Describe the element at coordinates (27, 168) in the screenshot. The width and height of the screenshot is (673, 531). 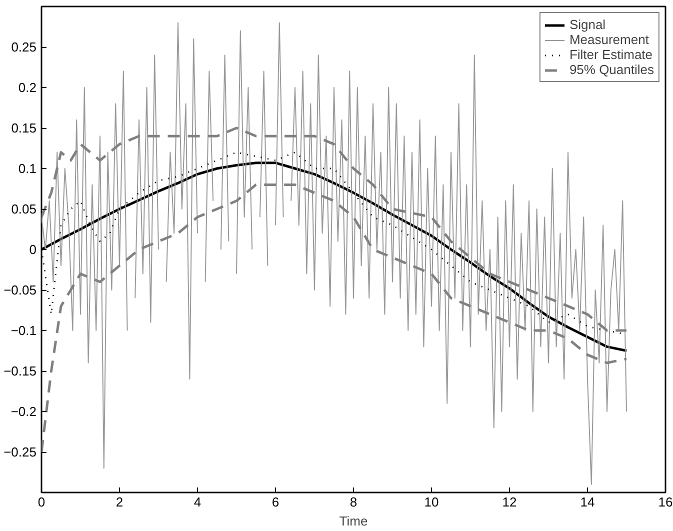
I see `y-tick-label: 0.1` at that location.